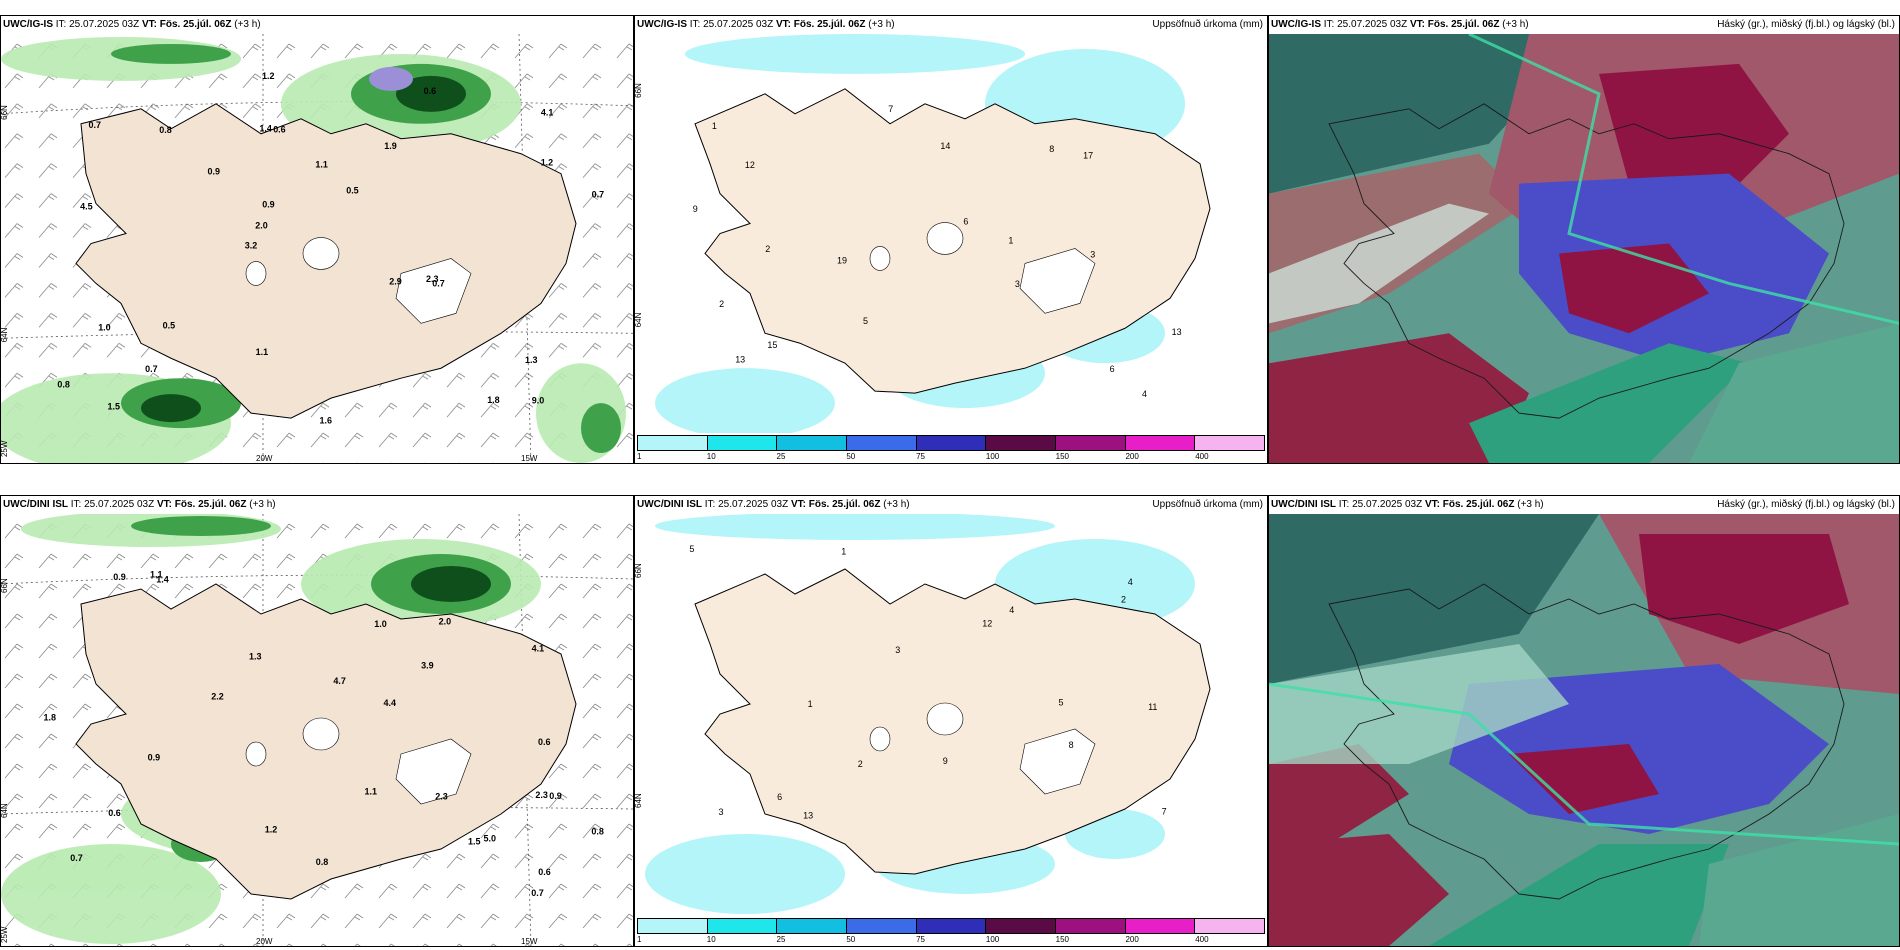 The width and height of the screenshot is (1900, 950). I want to click on value-label: 4, so click(1130, 582).